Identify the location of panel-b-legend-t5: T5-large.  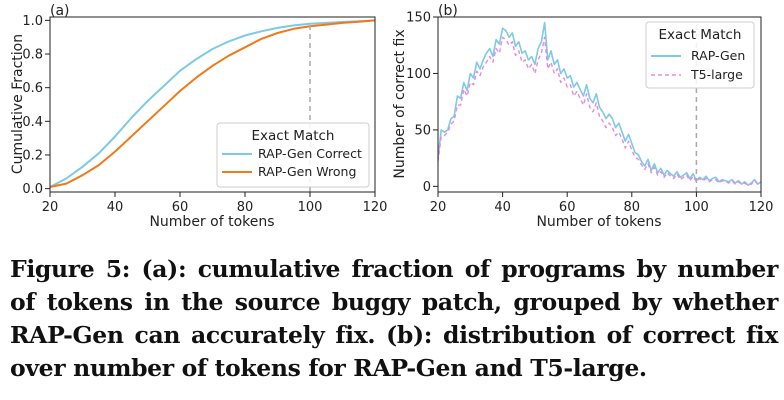
(716, 74).